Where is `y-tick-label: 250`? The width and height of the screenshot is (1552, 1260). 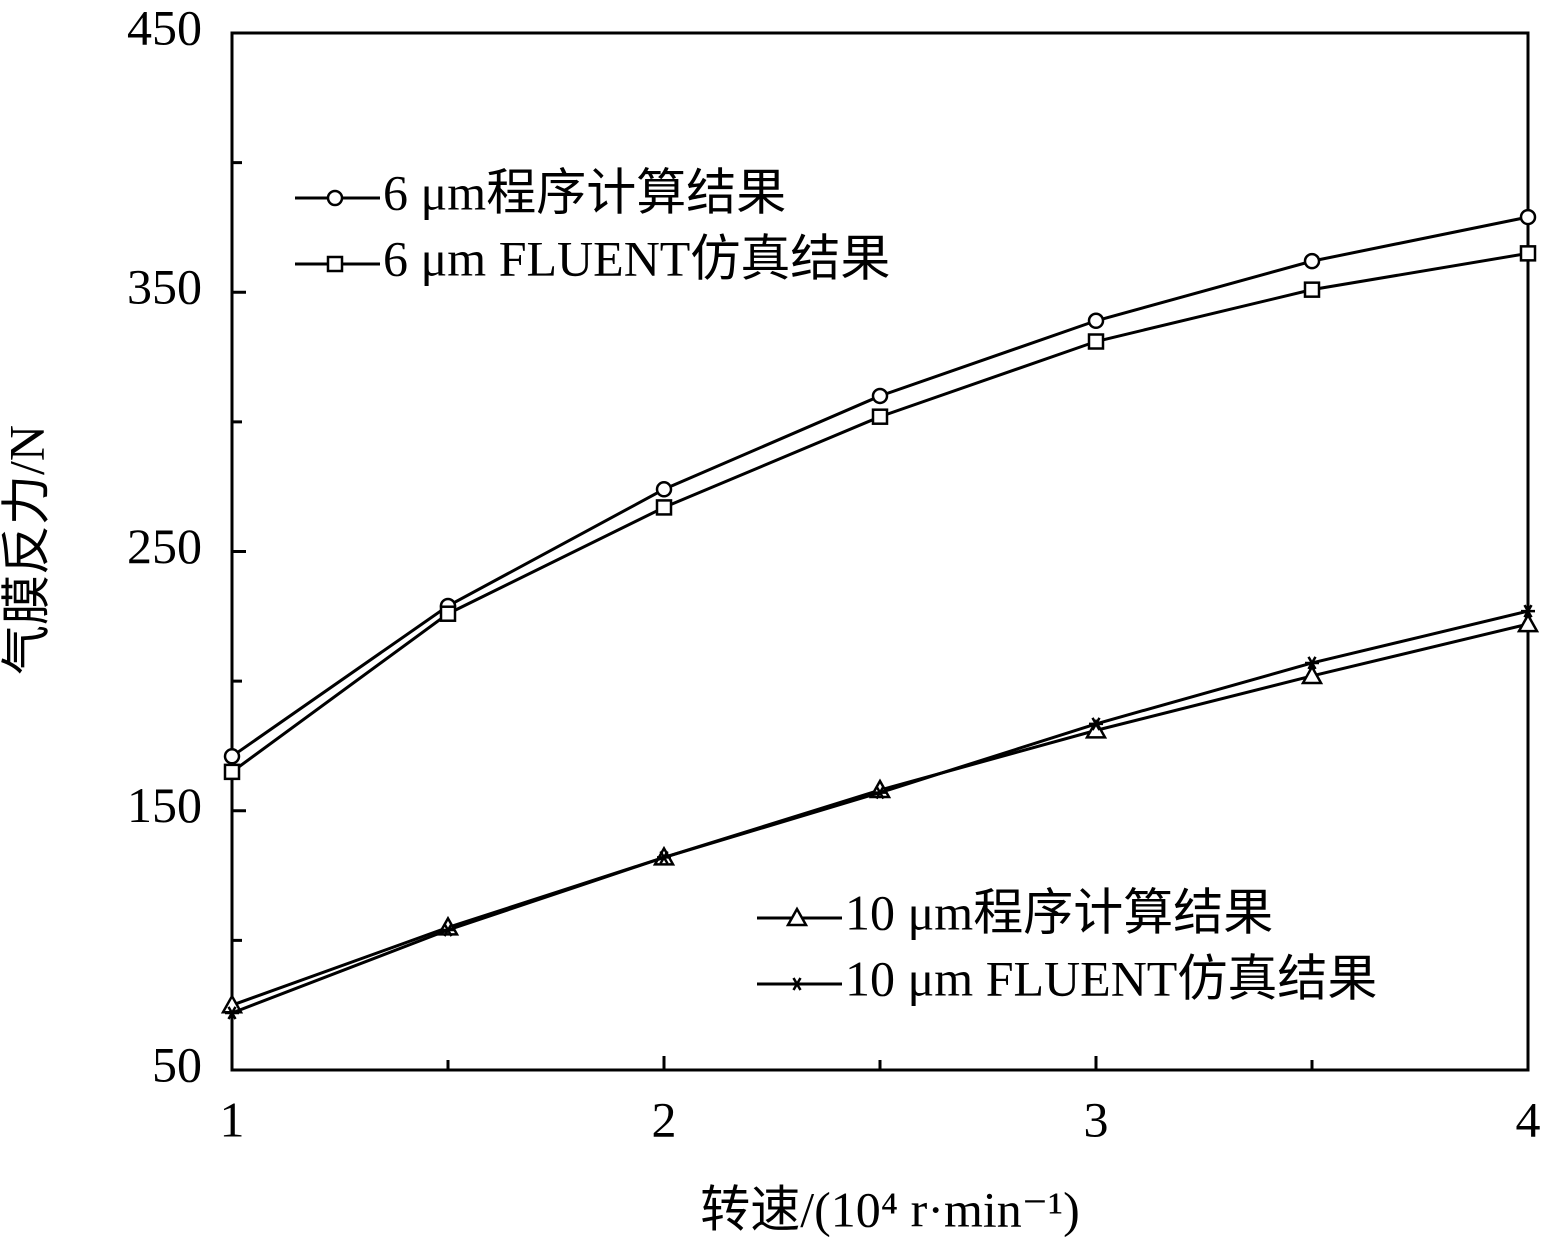 y-tick-label: 250 is located at coordinates (164, 546).